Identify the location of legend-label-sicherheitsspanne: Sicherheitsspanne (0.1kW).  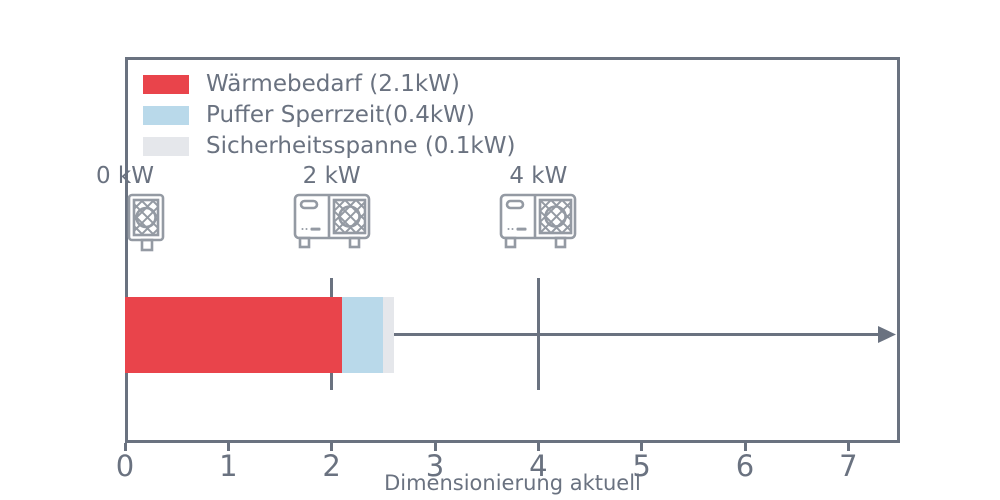
(361, 146).